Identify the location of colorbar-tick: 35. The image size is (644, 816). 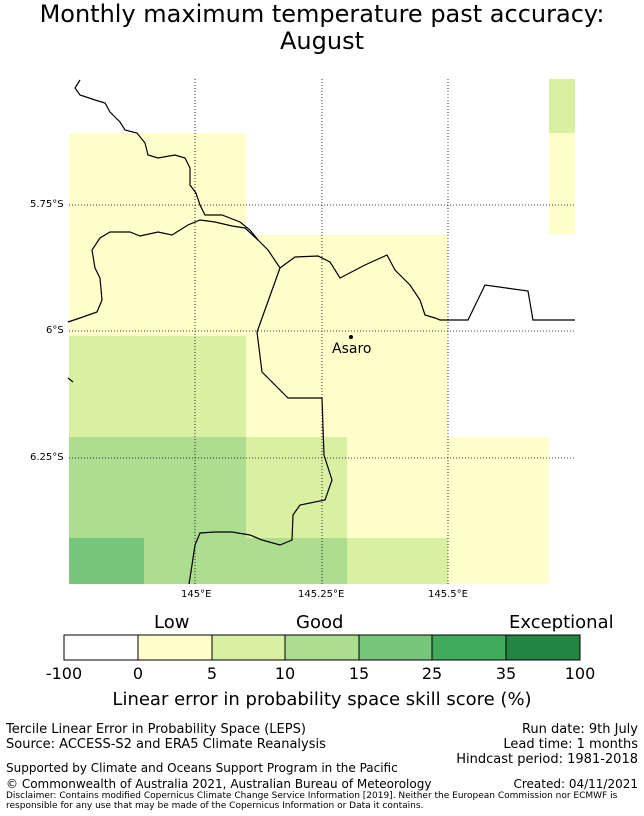
(506, 673).